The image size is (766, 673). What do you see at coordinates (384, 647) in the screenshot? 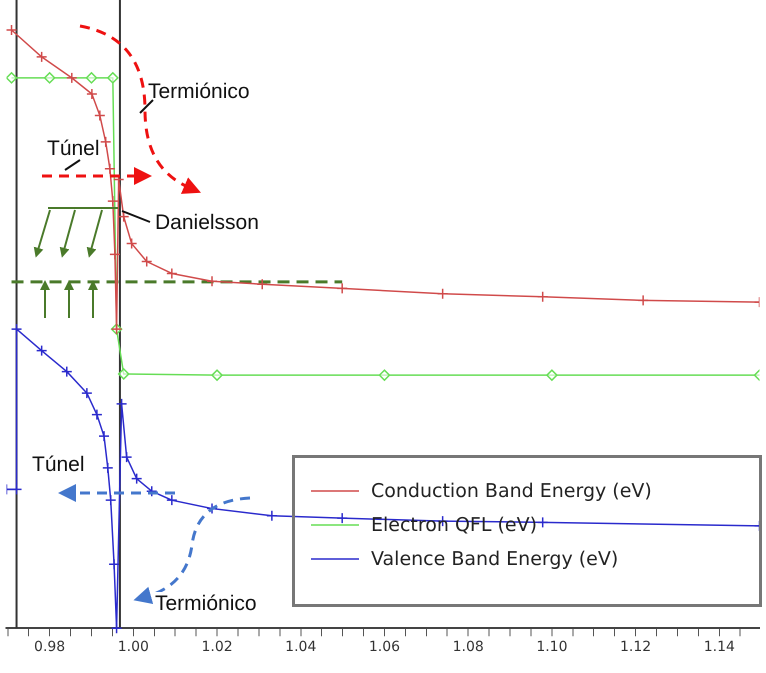
I see `x-tick-label: 1.06` at bounding box center [384, 647].